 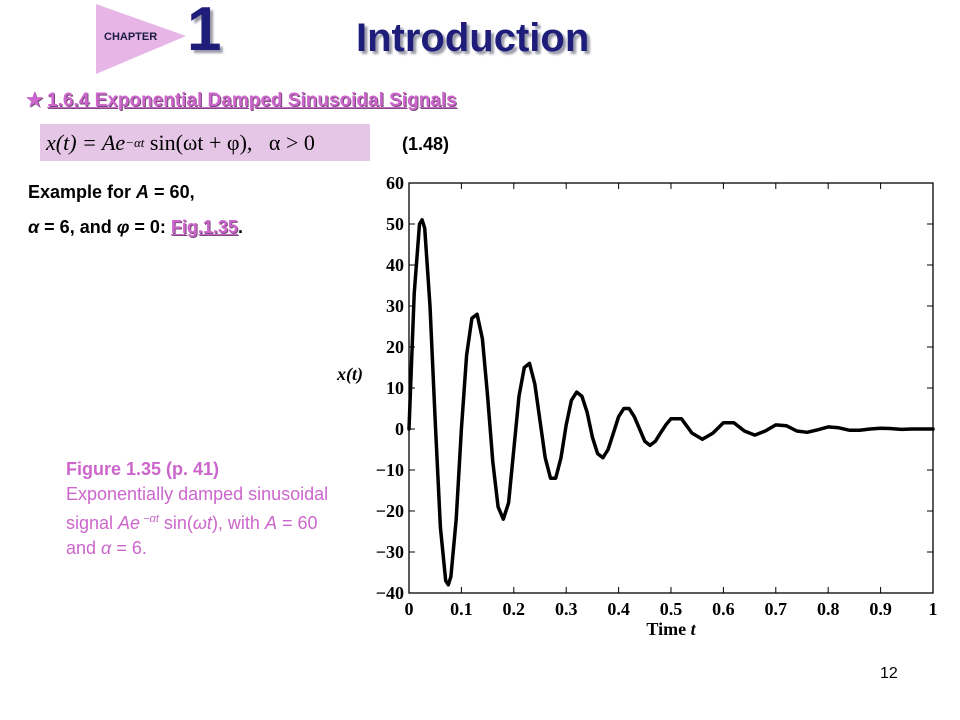 I want to click on equation-rhs: sin(ωt + φ), α > 0, so click(x=229, y=142).